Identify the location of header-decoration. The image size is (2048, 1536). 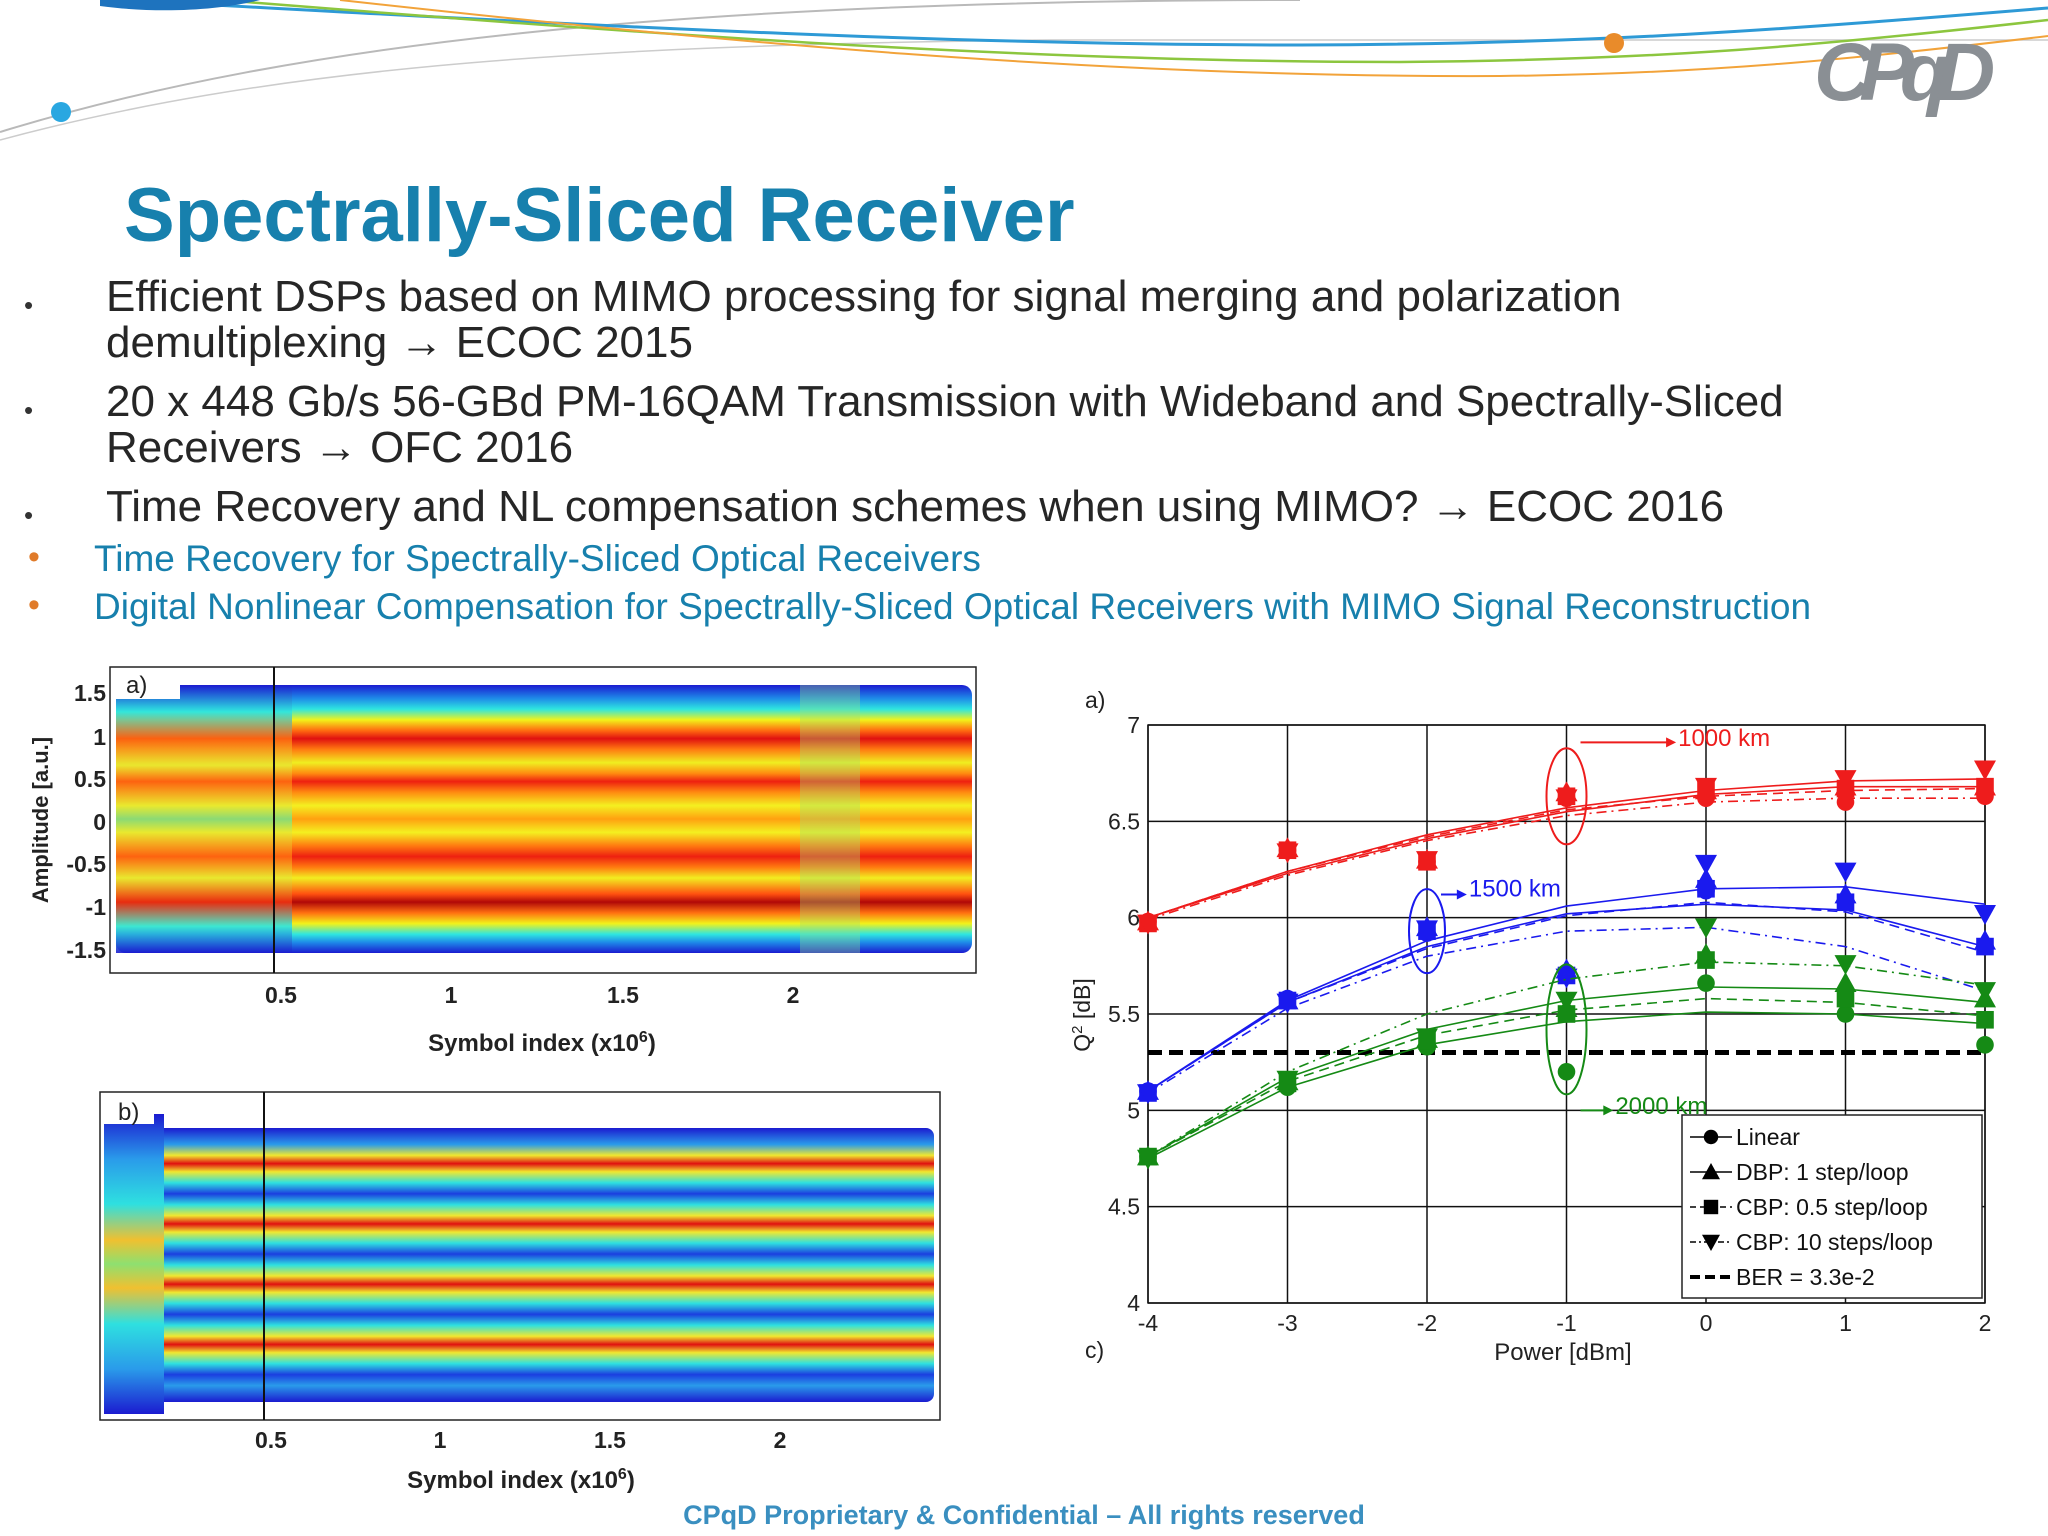
(1024, 70).